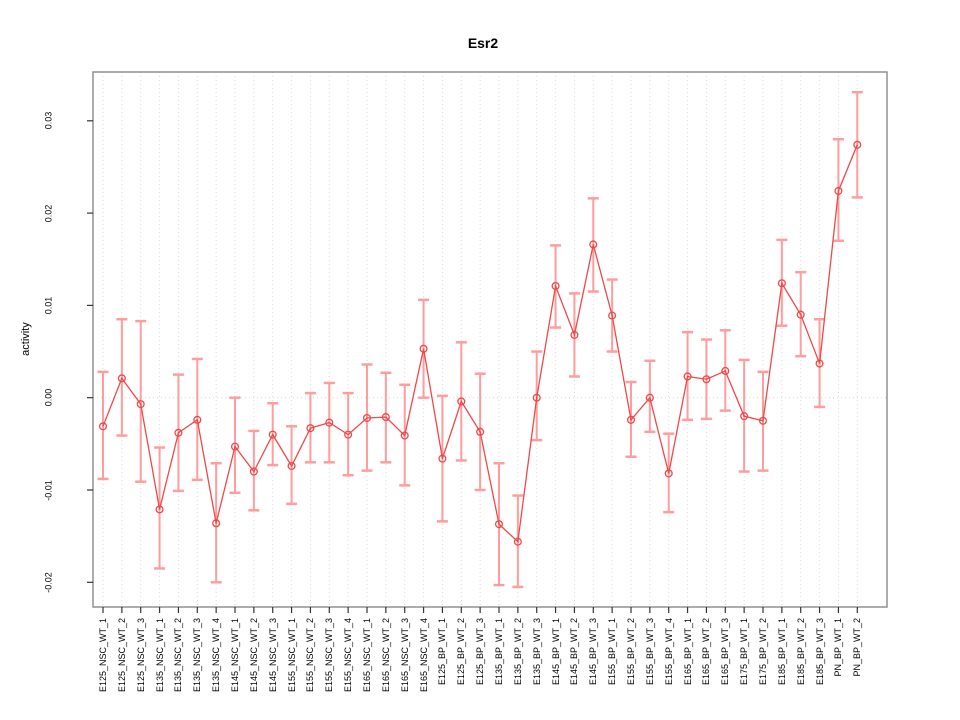  Describe the element at coordinates (121, 655) in the screenshot. I see `x-tick-label: E125_NSC_WT_2` at that location.